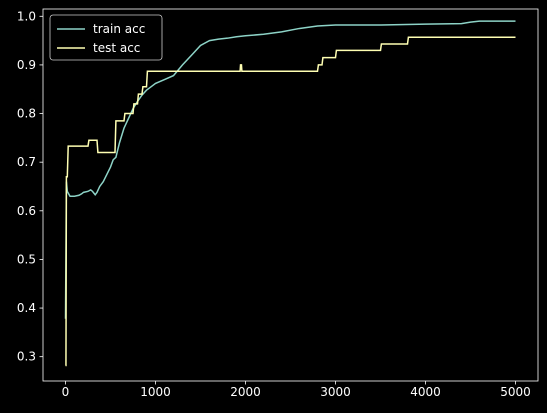  Describe the element at coordinates (26, 65) in the screenshot. I see `y-tick-label: 0.9` at that location.